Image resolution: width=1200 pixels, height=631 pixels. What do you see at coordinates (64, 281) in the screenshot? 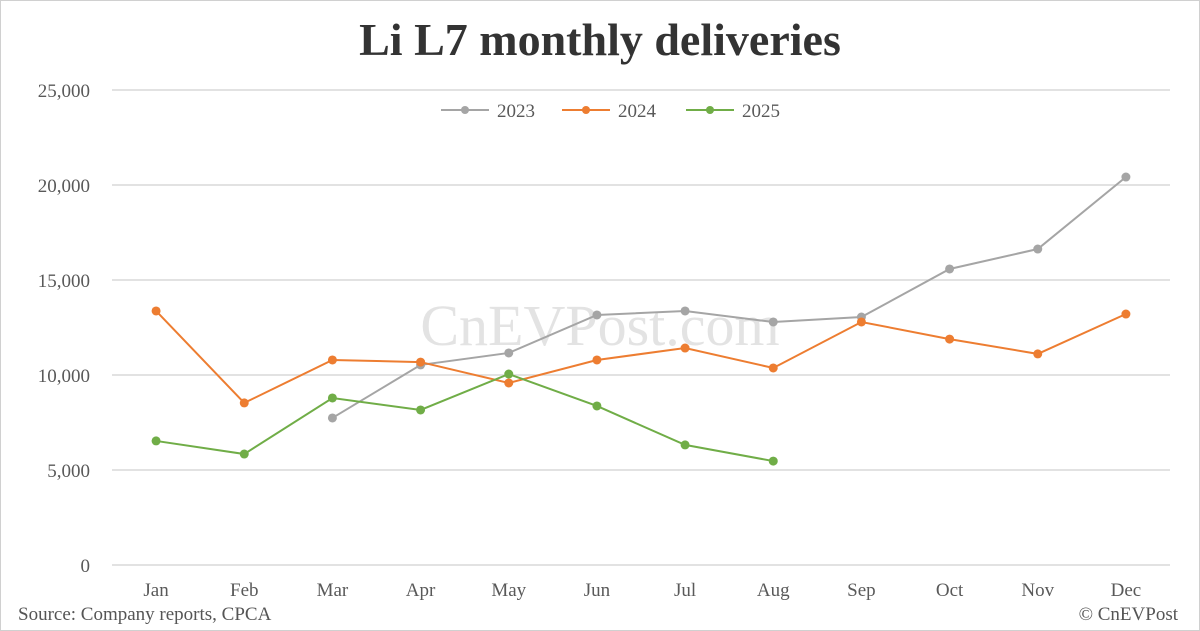
I see `y-tick-label: 15,000` at bounding box center [64, 281].